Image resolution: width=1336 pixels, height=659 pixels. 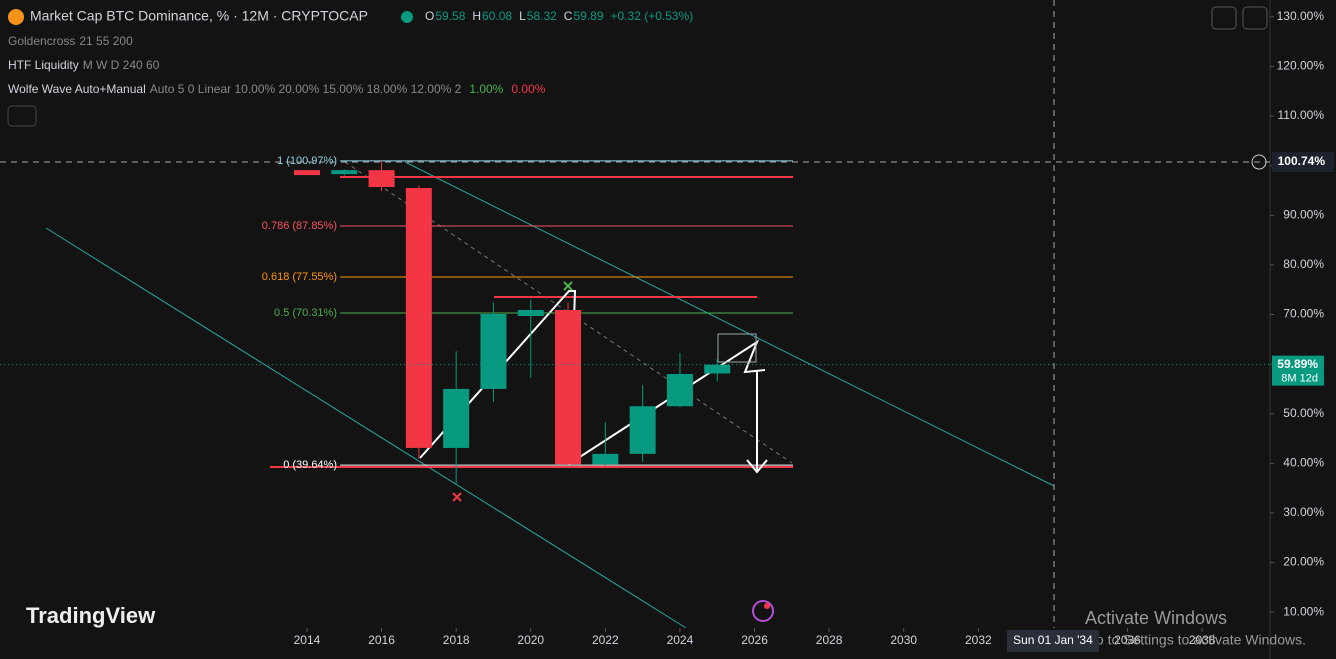 What do you see at coordinates (77, 89) in the screenshot?
I see `indicator-name: Wolfe Wave Auto+Manual` at bounding box center [77, 89].